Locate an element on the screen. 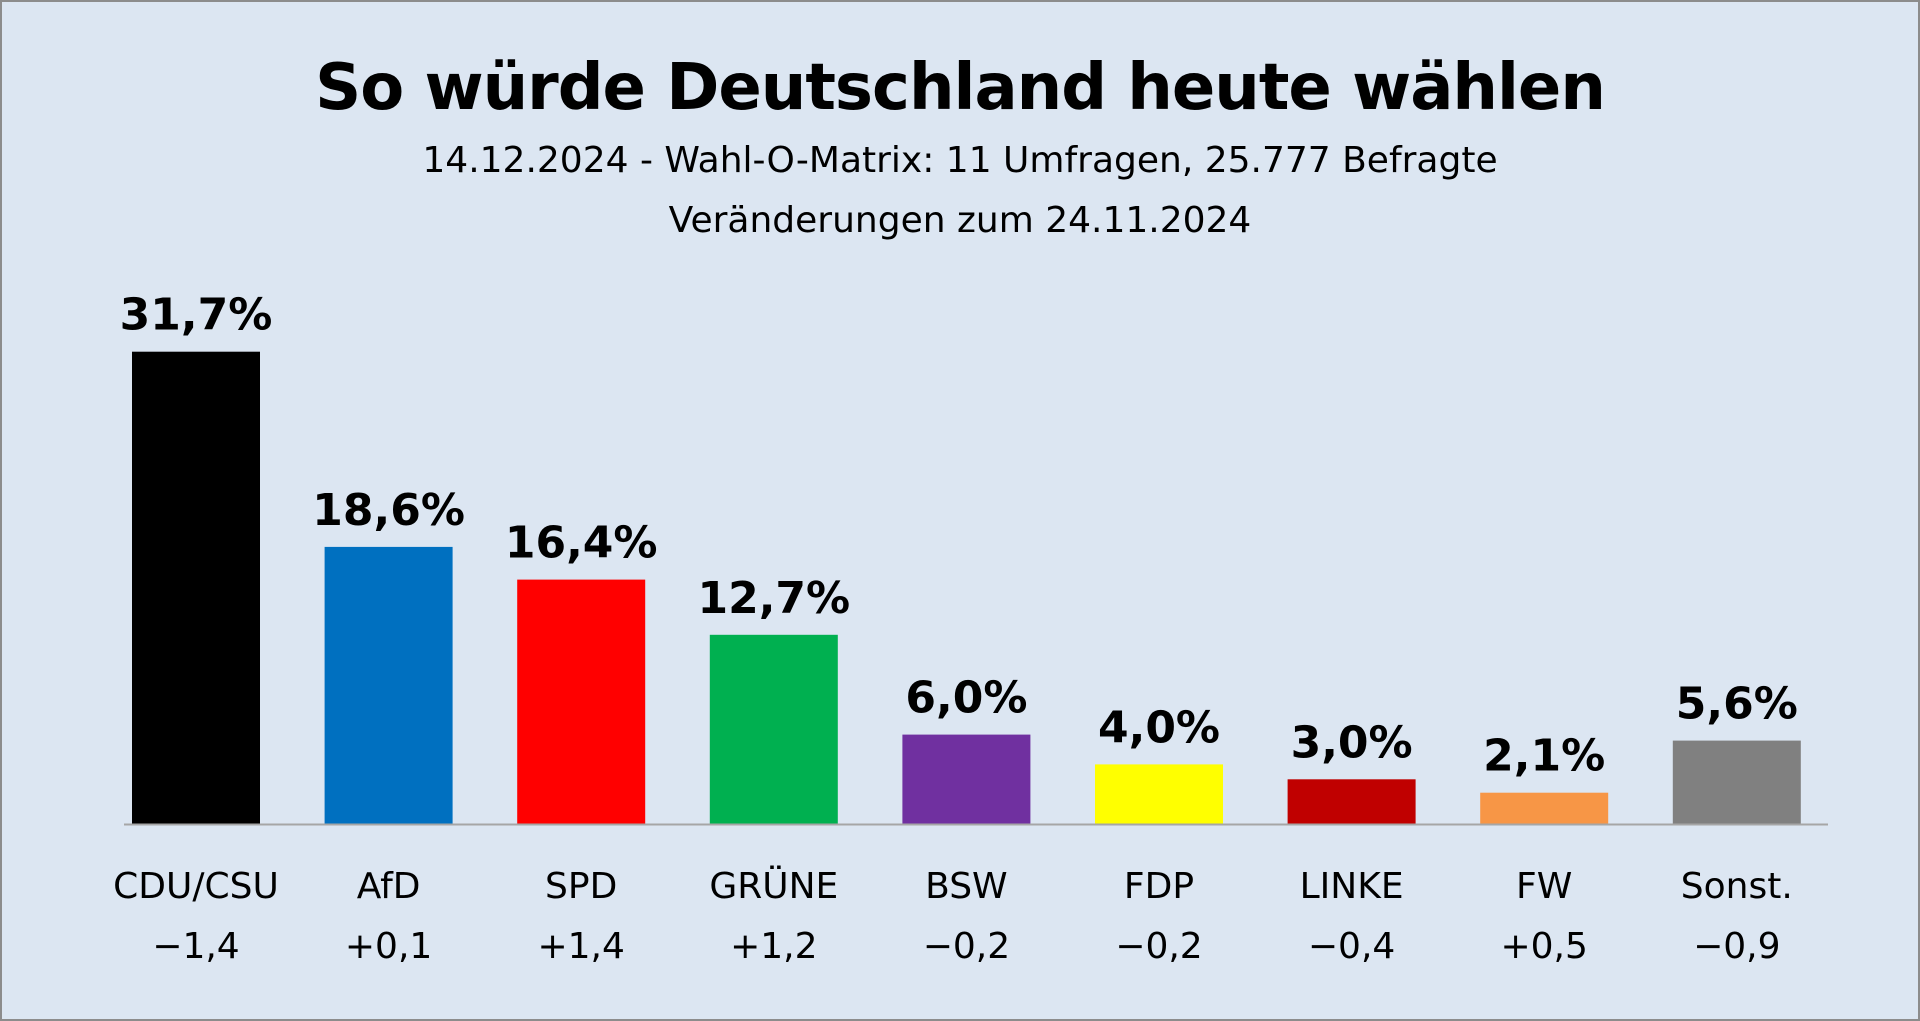  category-label-8: Sonst. is located at coordinates (1737, 886).